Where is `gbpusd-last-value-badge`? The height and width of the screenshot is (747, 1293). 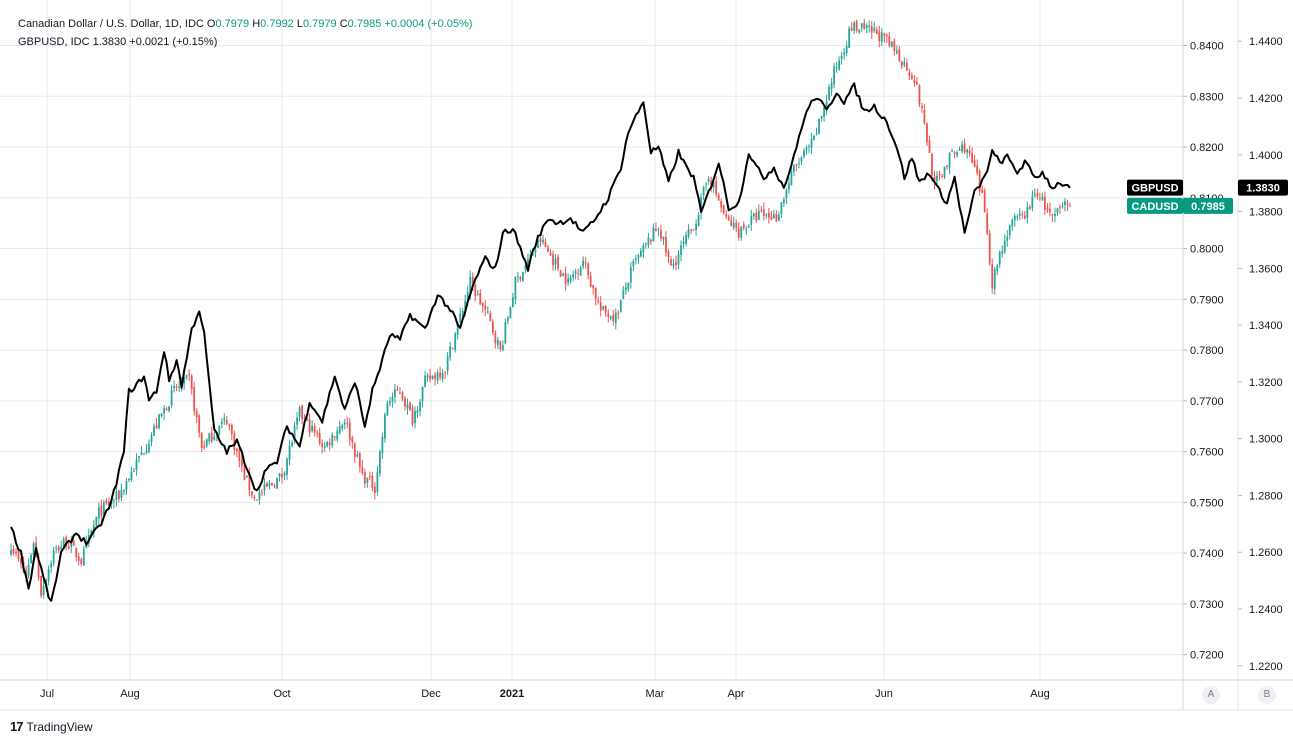
gbpusd-last-value-badge is located at coordinates (1263, 187).